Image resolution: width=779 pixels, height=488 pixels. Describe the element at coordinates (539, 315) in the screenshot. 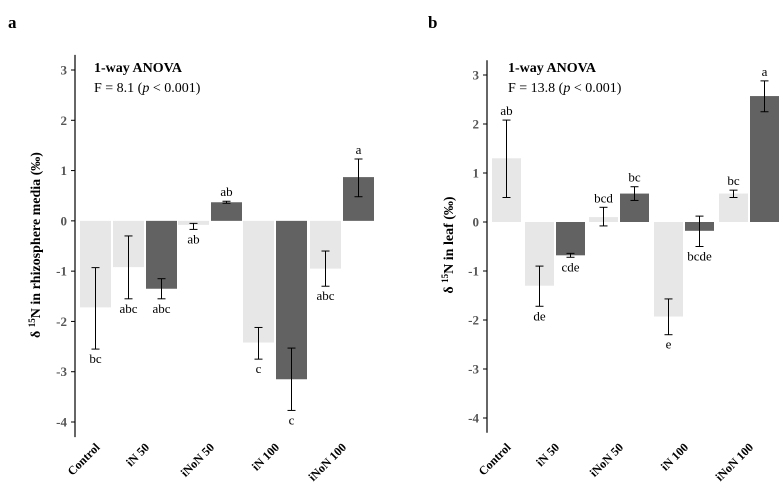

I see `significance-letter: de` at that location.